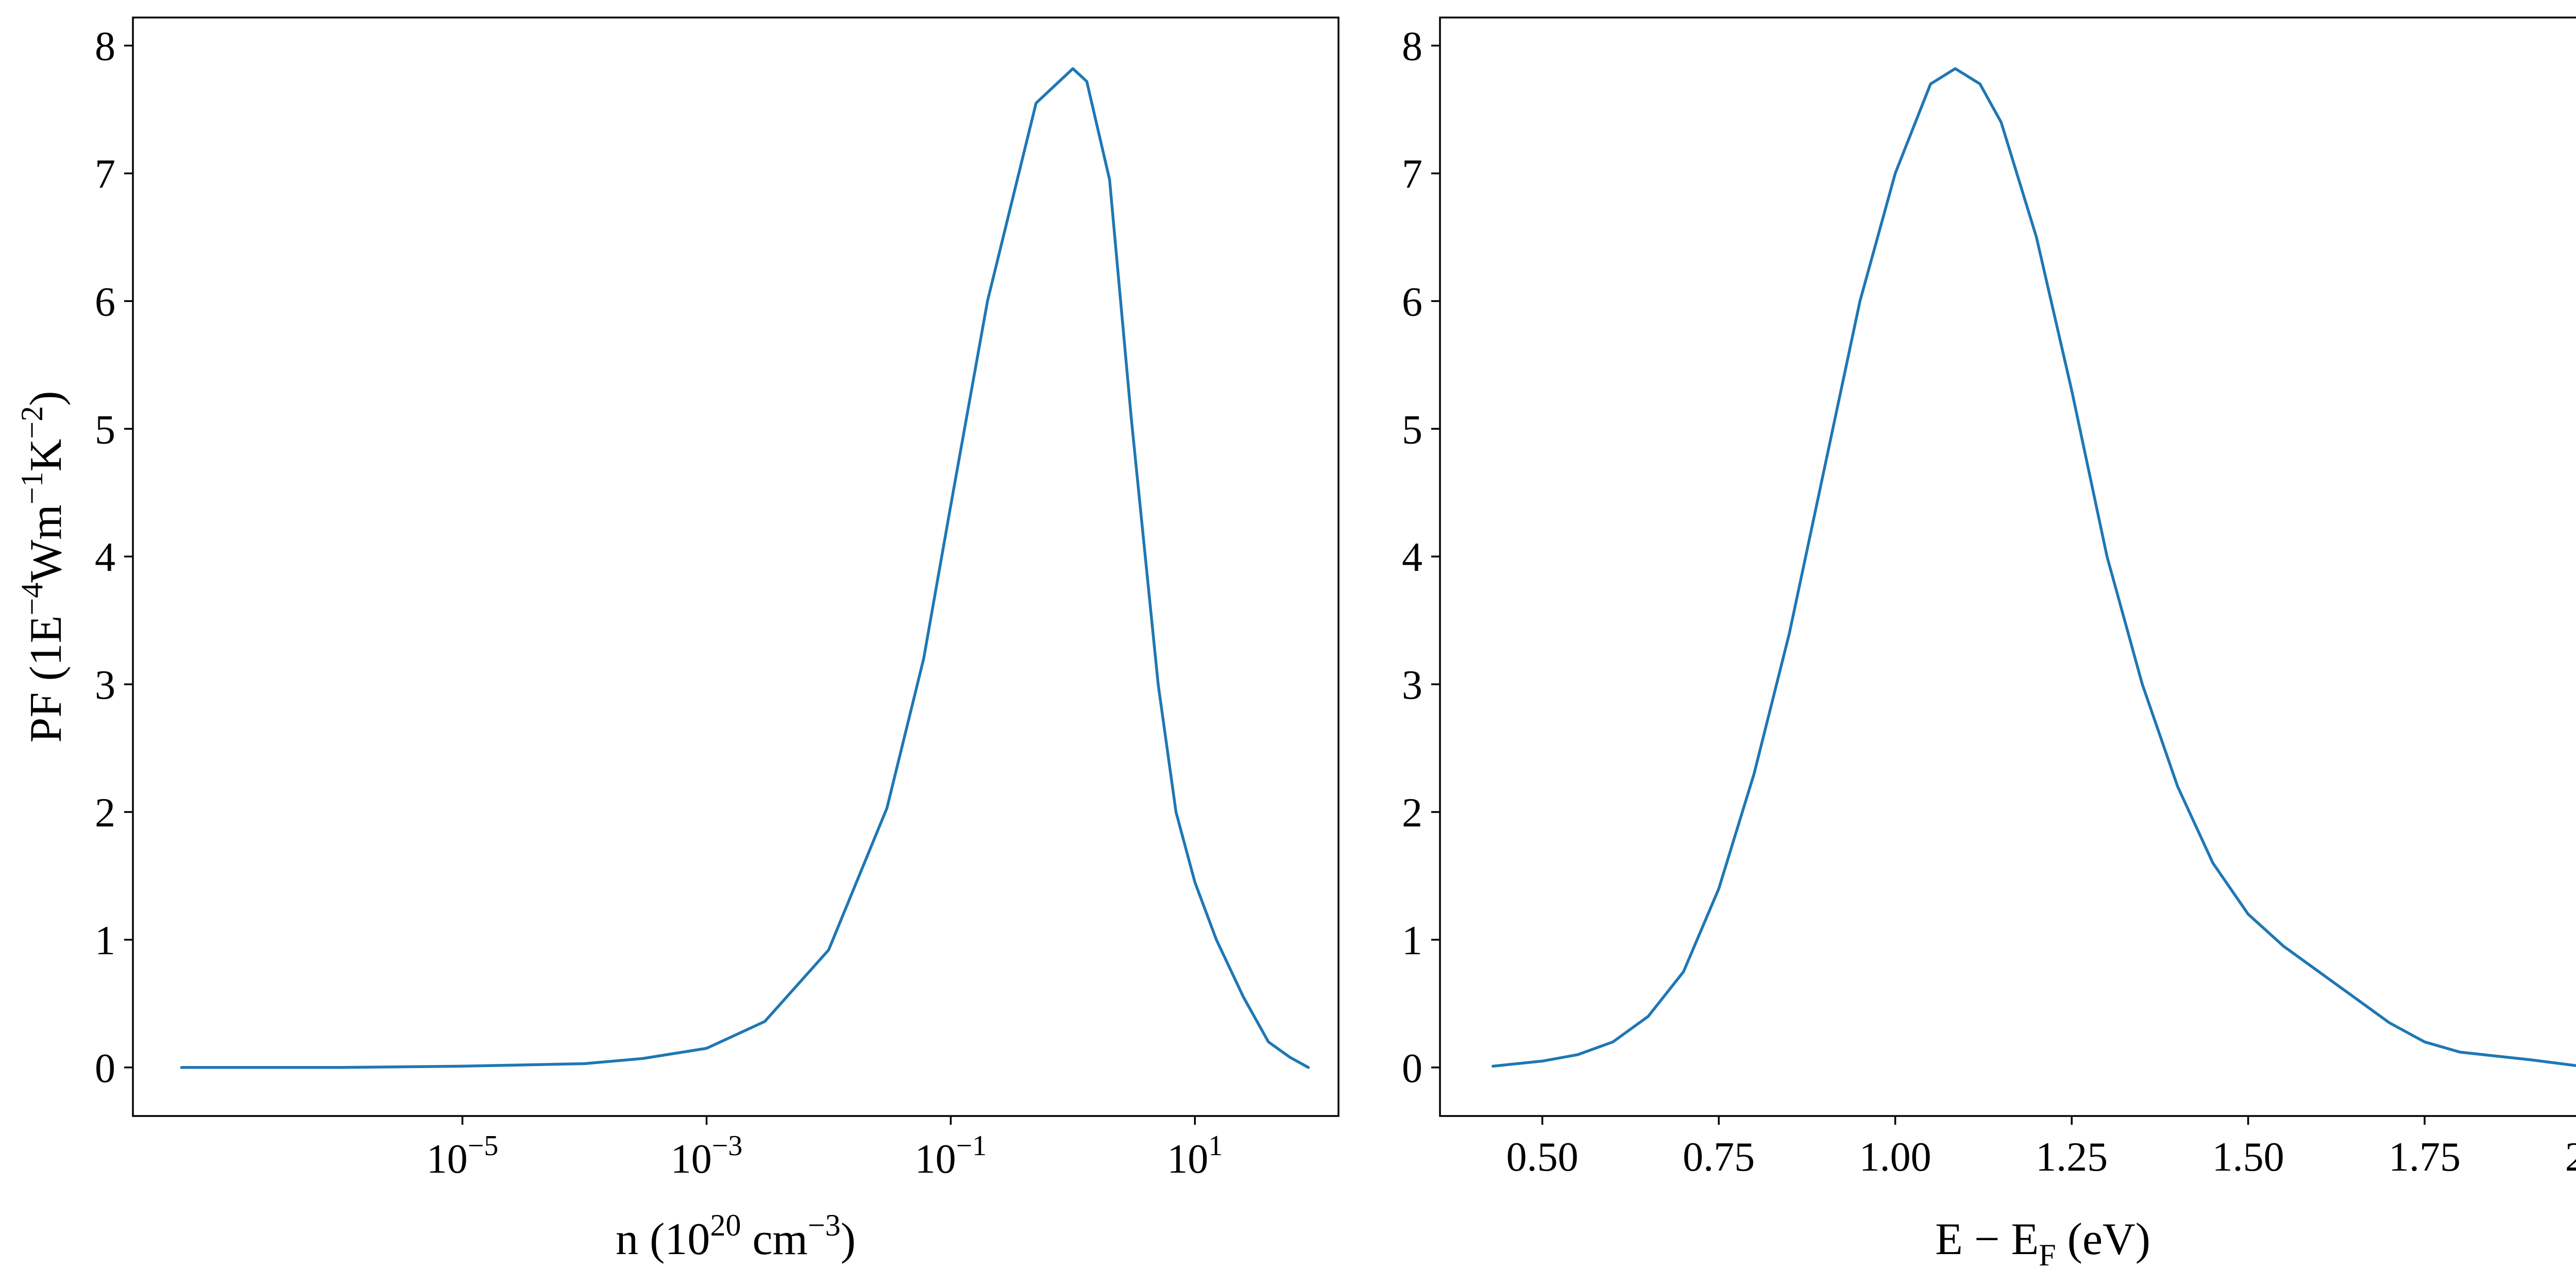 This screenshot has height=1285, width=2576. What do you see at coordinates (105, 429) in the screenshot?
I see `y-tick-label-left-5: 5` at bounding box center [105, 429].